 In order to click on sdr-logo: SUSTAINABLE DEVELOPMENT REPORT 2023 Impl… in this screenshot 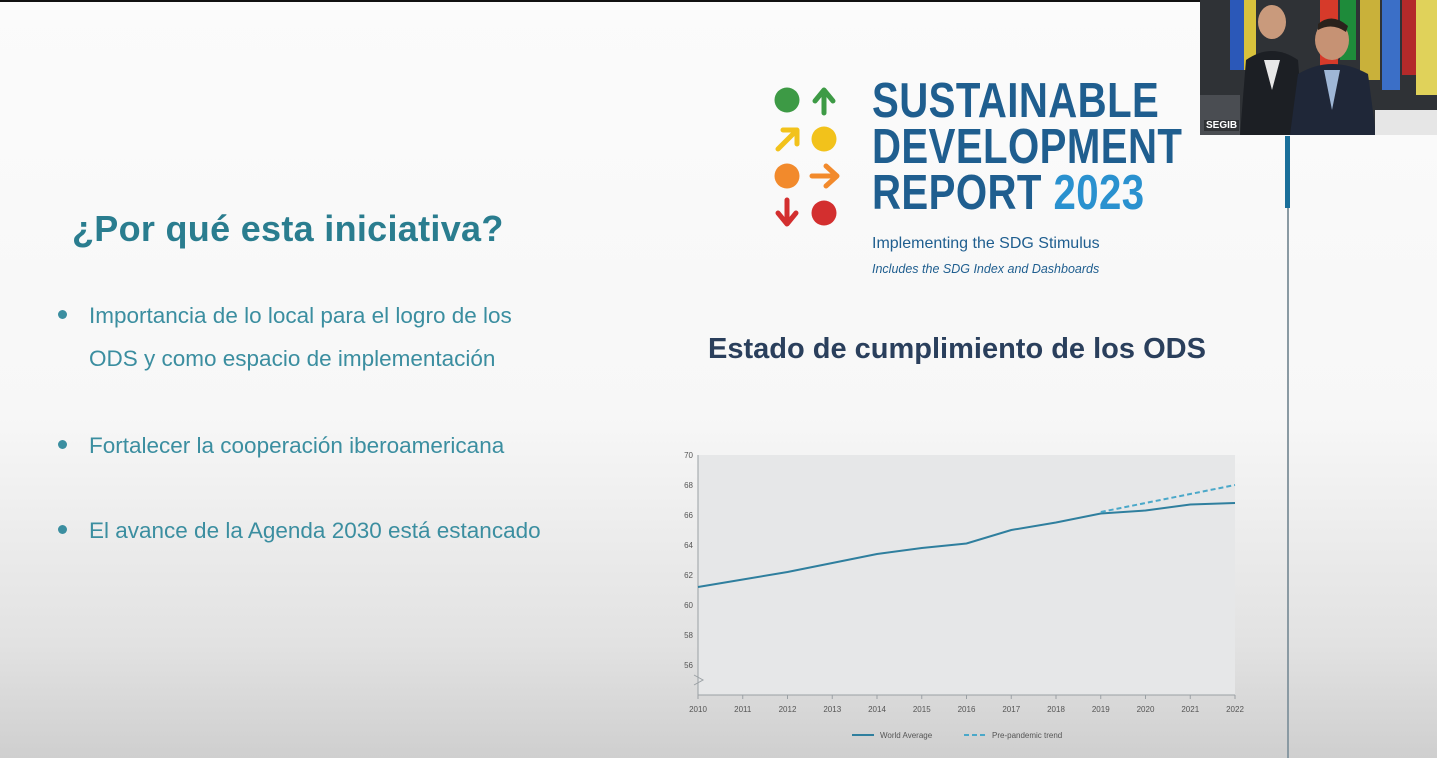, I will do `click(976, 179)`.